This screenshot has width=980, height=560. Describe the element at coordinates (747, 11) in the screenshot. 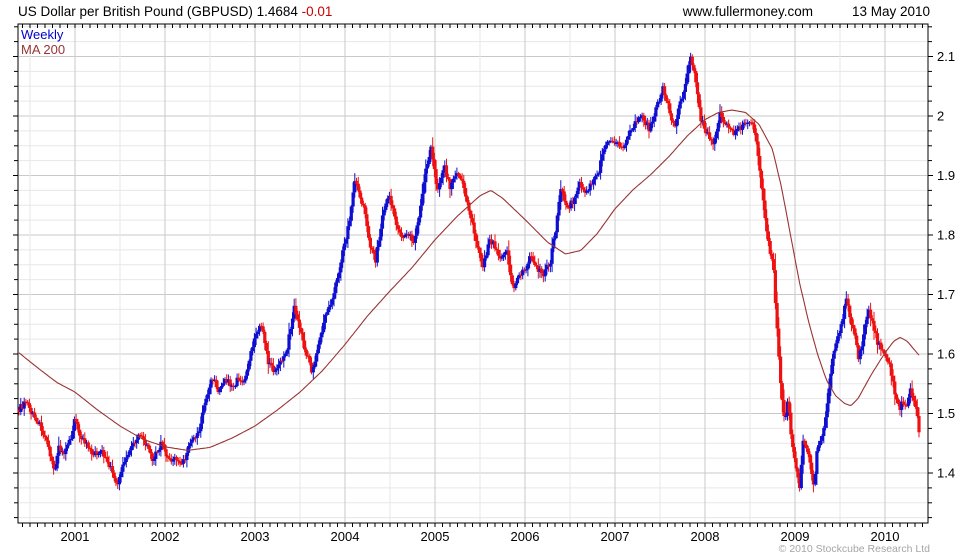

I see `website-link: www.fullermoney.com` at that location.